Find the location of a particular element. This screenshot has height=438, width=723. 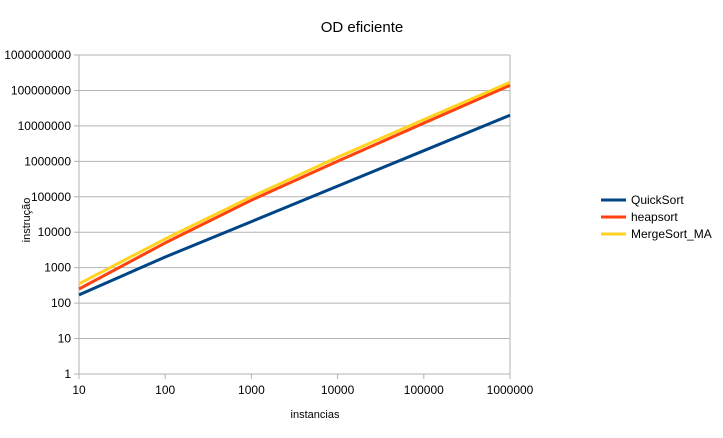

y-tick-label: 100000 is located at coordinates (51, 197).